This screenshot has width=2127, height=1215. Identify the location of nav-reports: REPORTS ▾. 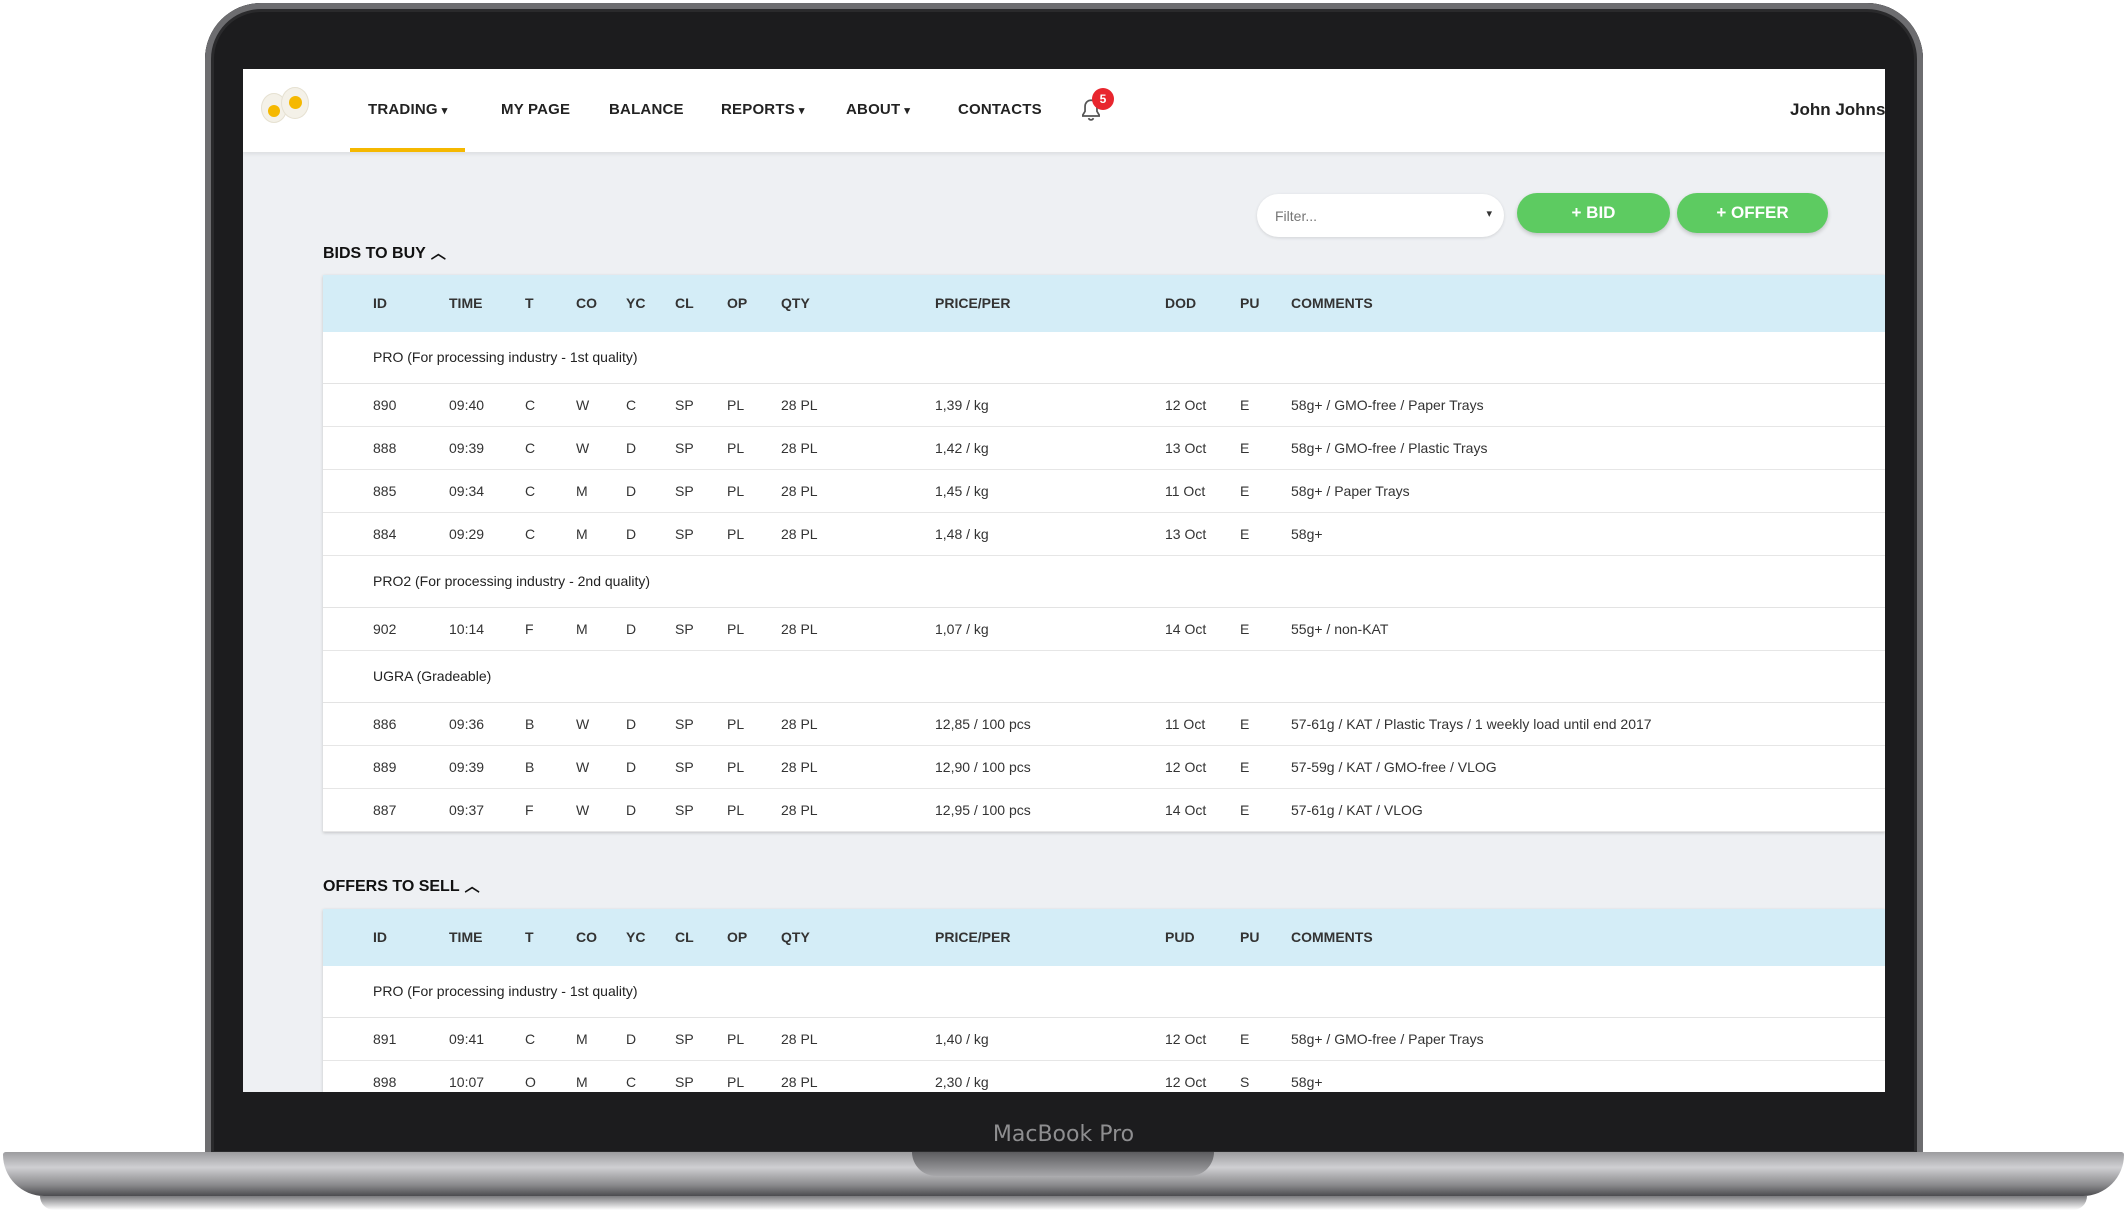
(763, 110).